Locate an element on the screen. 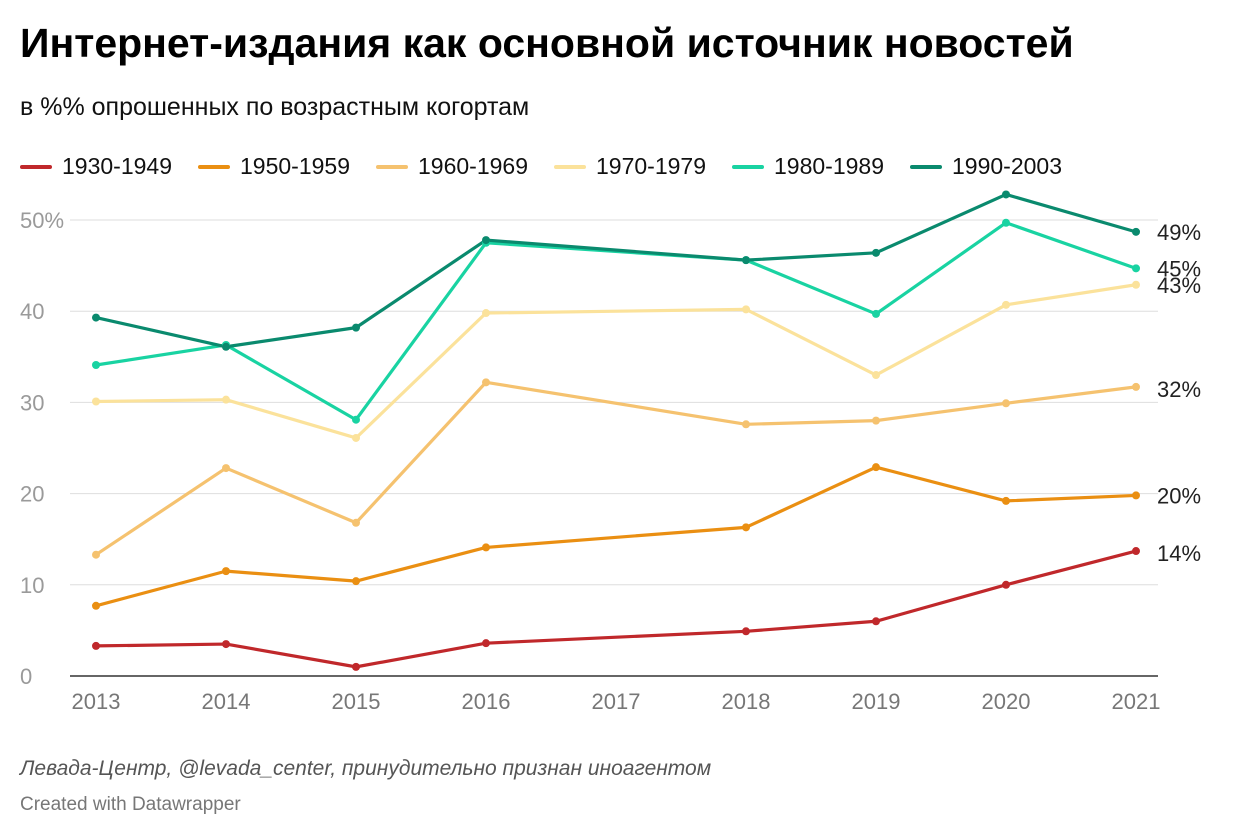  data-point-1930-1949-2018 is located at coordinates (746, 631).